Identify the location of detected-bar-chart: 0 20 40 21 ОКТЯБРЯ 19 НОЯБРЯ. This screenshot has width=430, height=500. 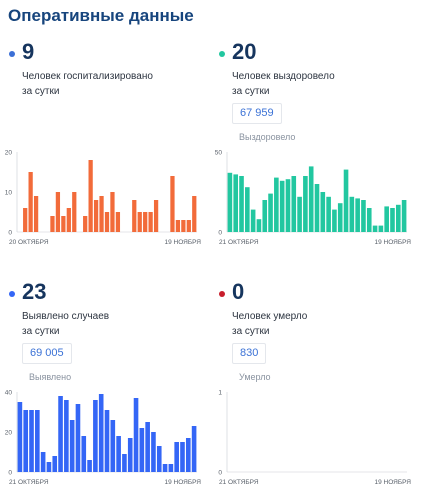
(103, 438).